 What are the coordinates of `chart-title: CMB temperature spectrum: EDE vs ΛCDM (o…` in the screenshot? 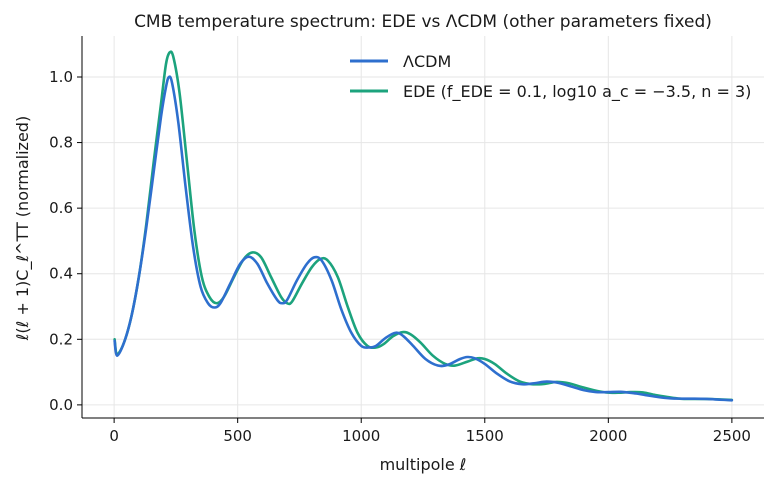 It's located at (423, 22).